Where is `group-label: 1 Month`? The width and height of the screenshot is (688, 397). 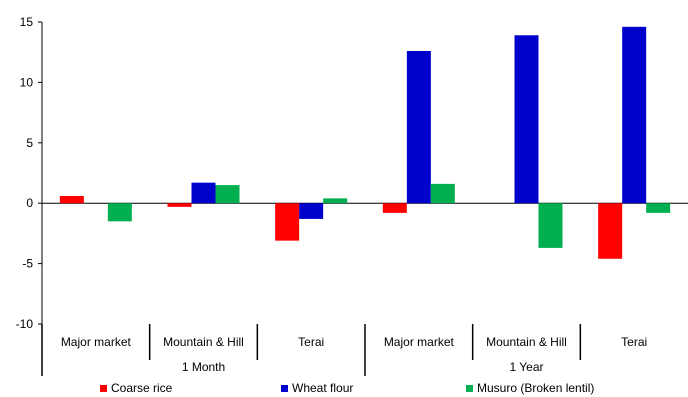 group-label: 1 Month is located at coordinates (203, 367).